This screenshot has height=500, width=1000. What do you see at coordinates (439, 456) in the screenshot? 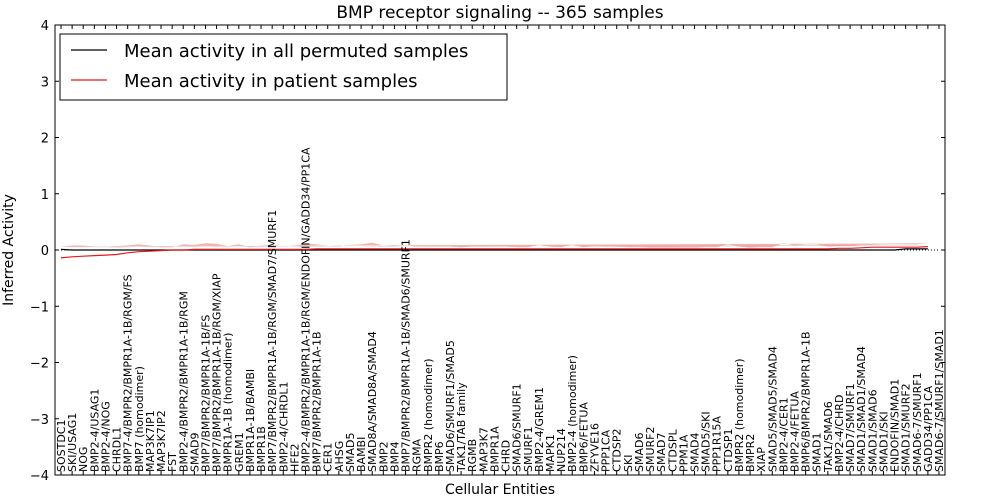
I see `x-tick-label: BMP6` at bounding box center [439, 456].